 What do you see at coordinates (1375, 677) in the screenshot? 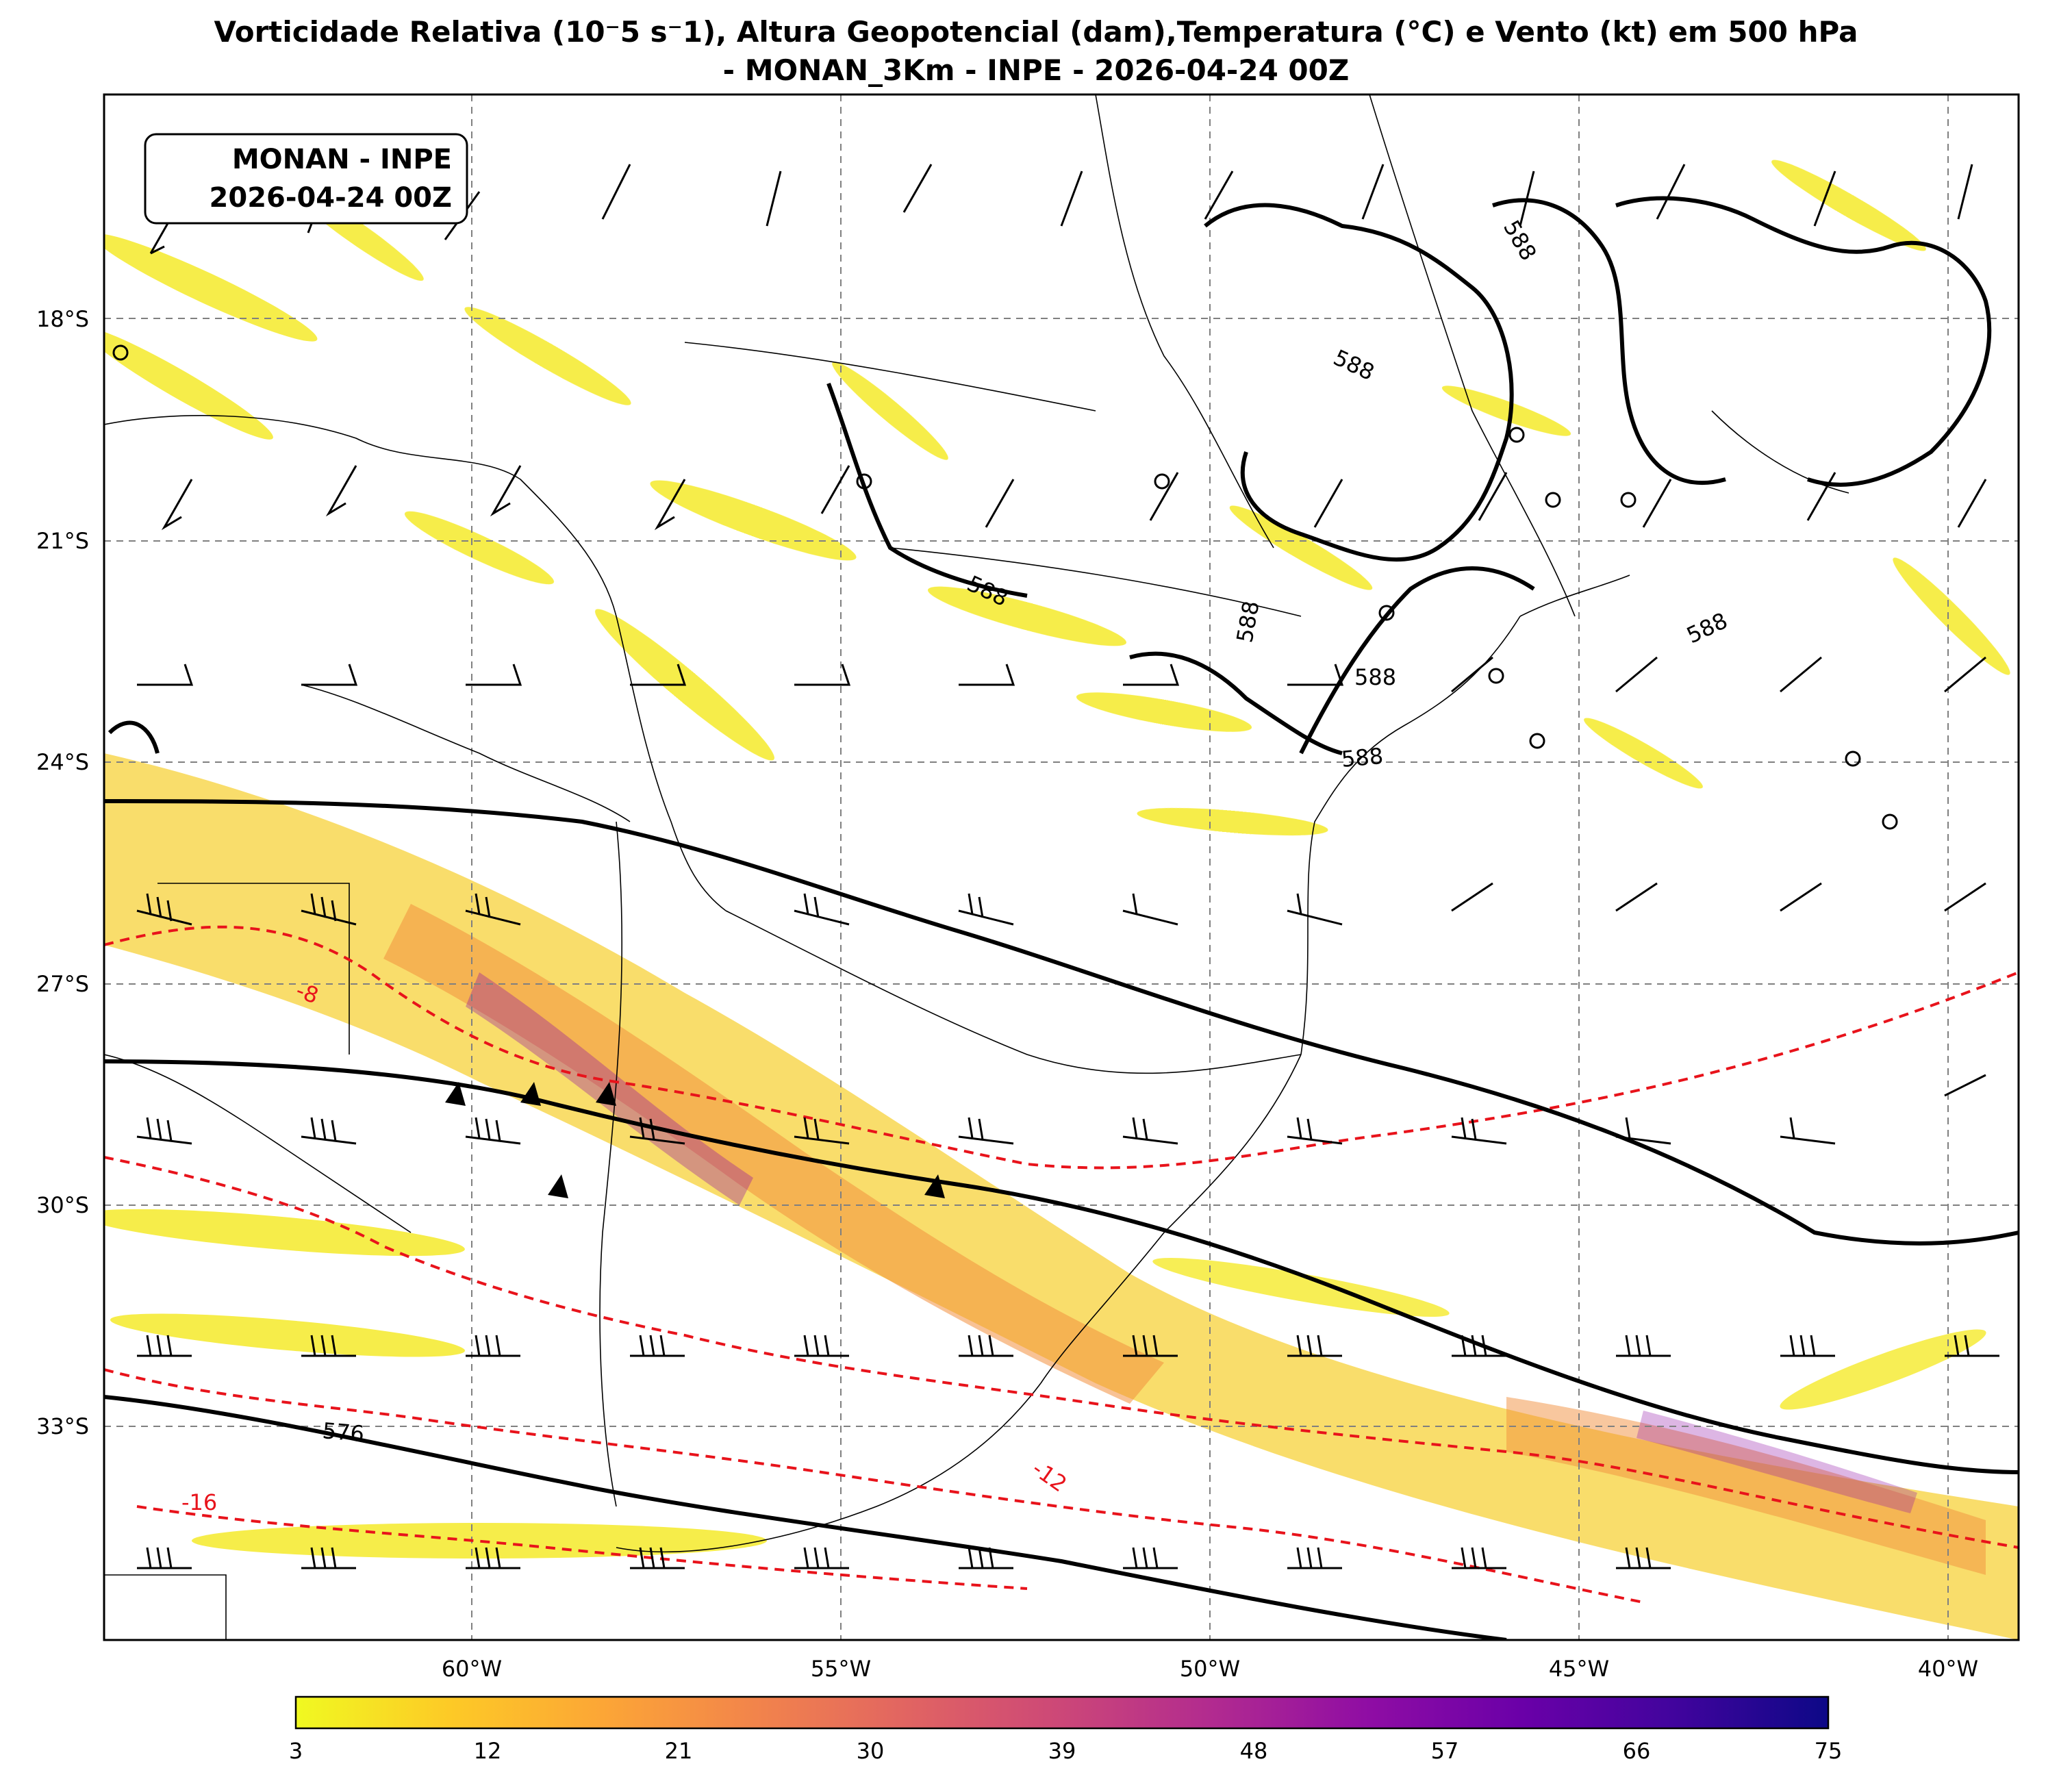
I see `contour-label-588-e: 588` at bounding box center [1375, 677].